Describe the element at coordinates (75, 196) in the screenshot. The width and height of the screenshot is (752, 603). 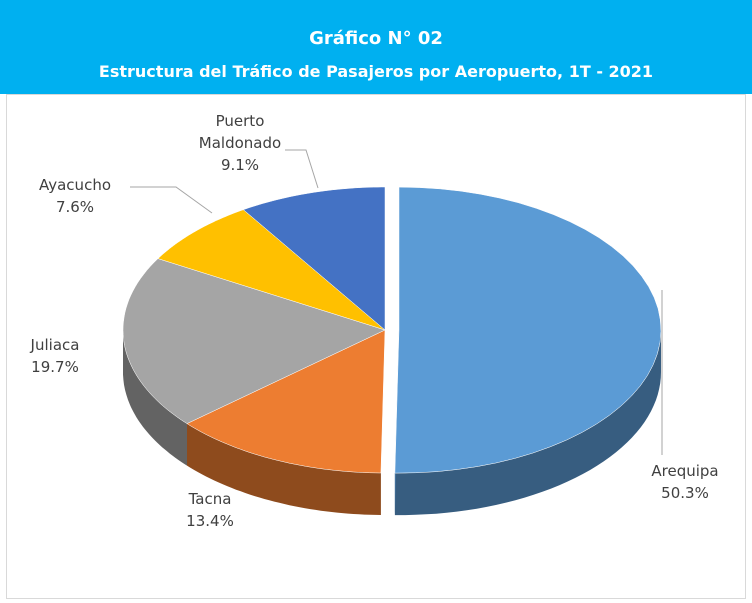
I see `data-label: Ayacucho 7.6%` at that location.